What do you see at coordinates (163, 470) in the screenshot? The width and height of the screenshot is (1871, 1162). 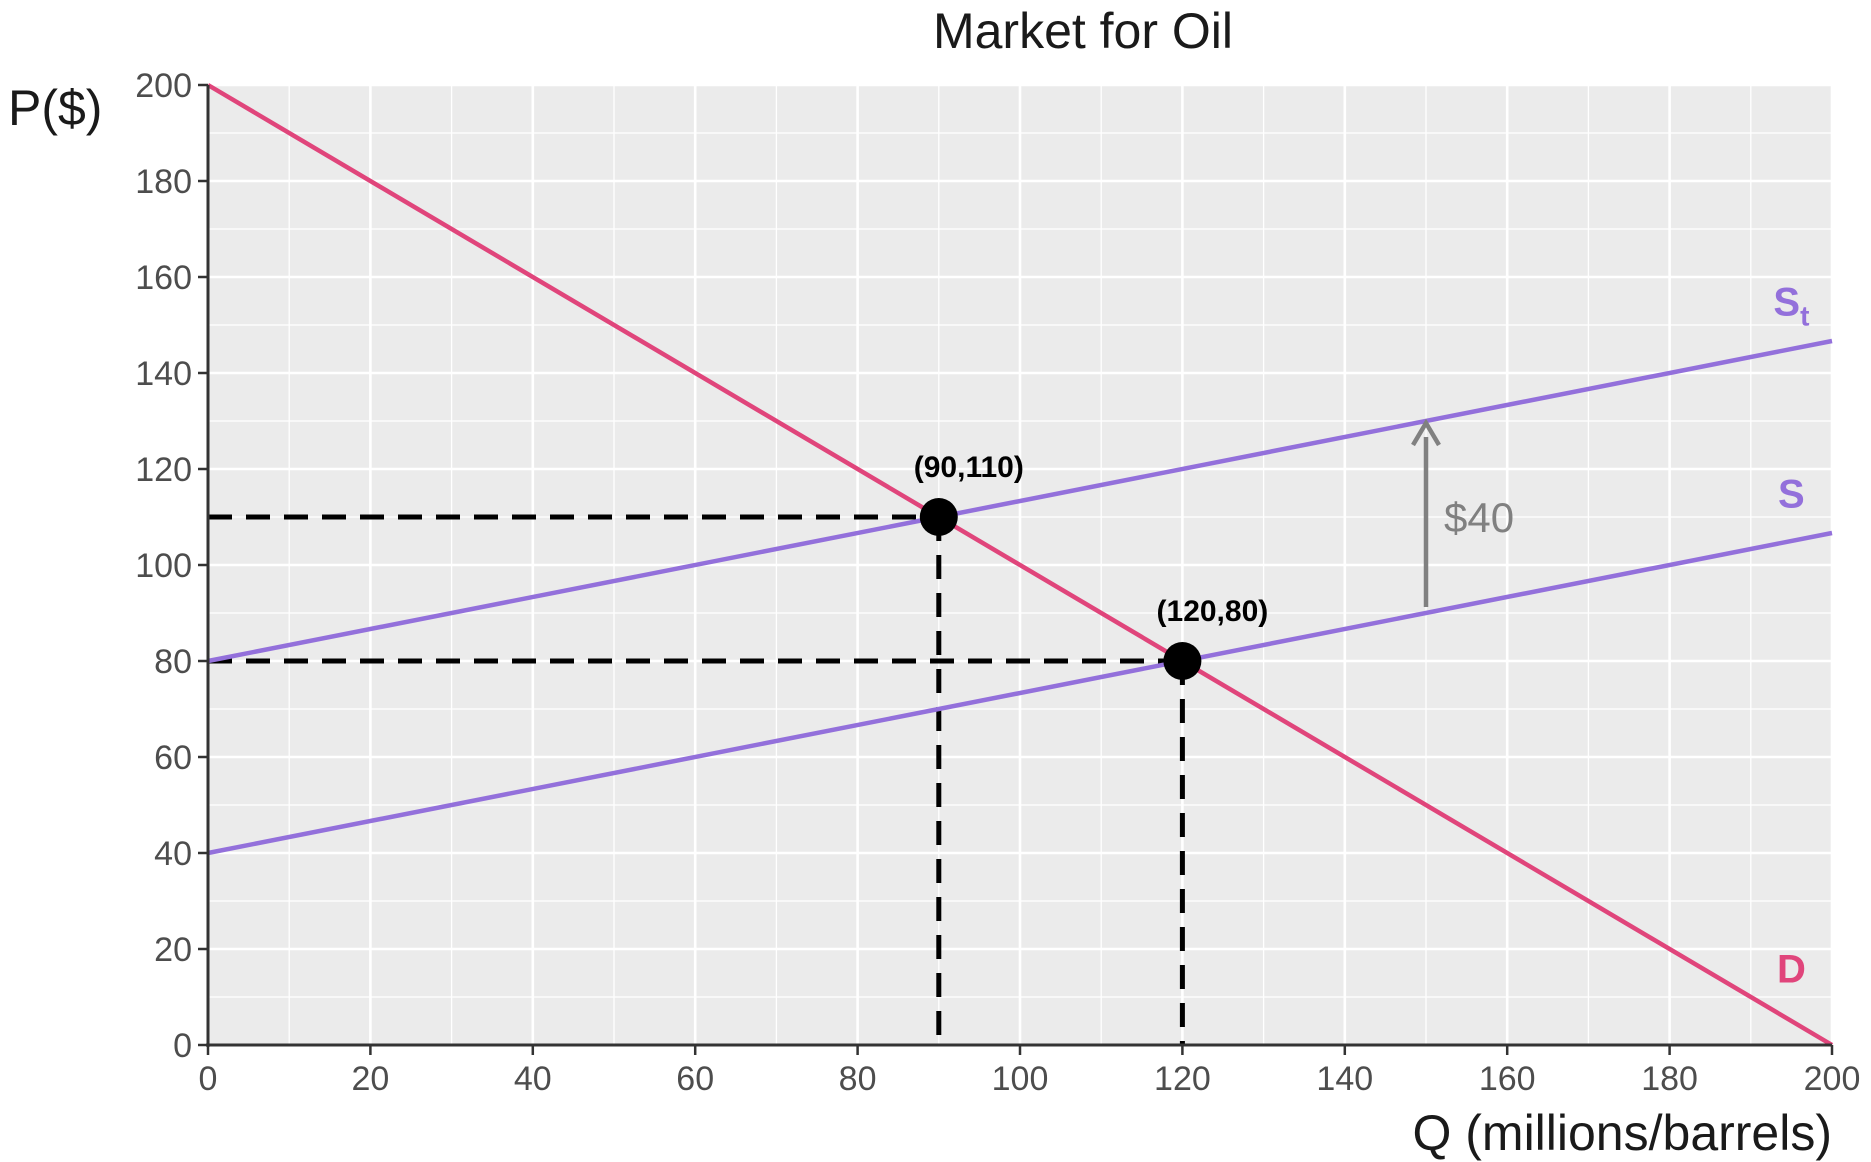 I see `y-tick-label: 120` at bounding box center [163, 470].